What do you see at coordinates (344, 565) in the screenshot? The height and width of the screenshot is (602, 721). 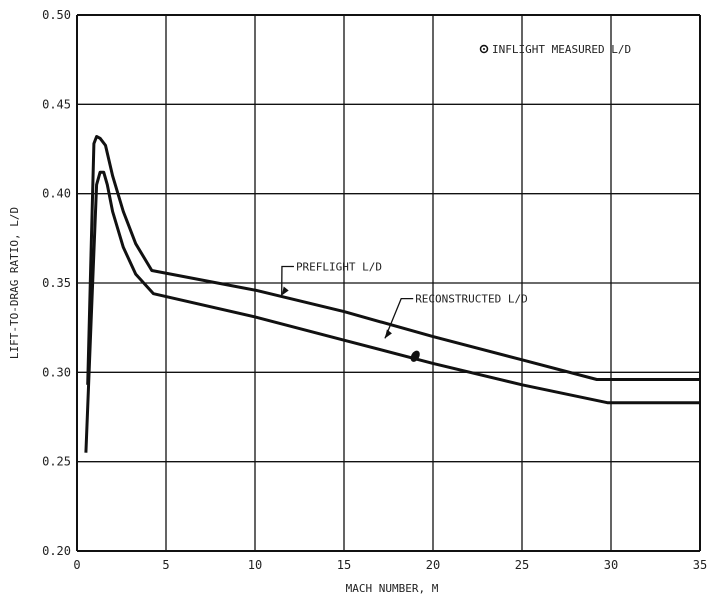 I see `x-tick-label: 15` at bounding box center [344, 565].